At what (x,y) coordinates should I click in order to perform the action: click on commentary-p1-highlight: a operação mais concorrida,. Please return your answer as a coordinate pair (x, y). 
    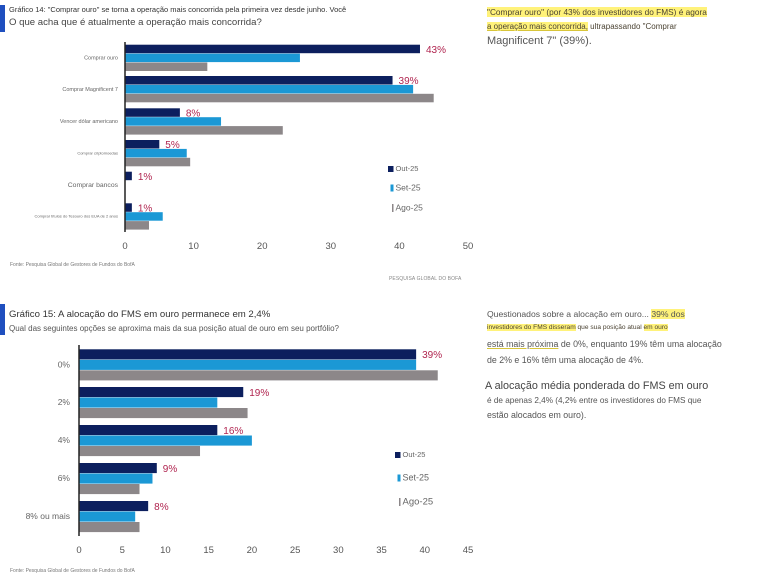
    Looking at the image, I should click on (537, 26).